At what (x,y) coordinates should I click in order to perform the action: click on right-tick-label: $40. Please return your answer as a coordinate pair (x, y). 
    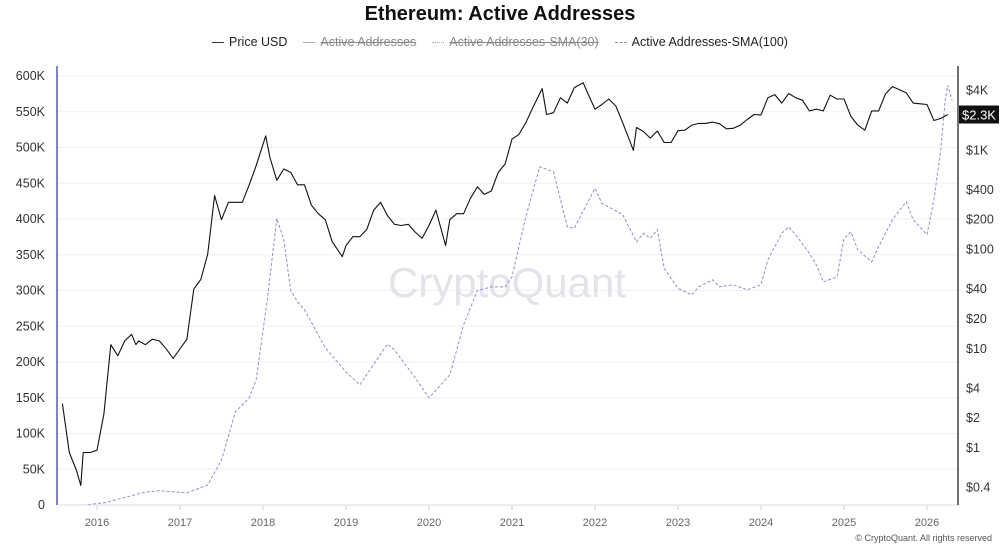
    Looking at the image, I should click on (976, 289).